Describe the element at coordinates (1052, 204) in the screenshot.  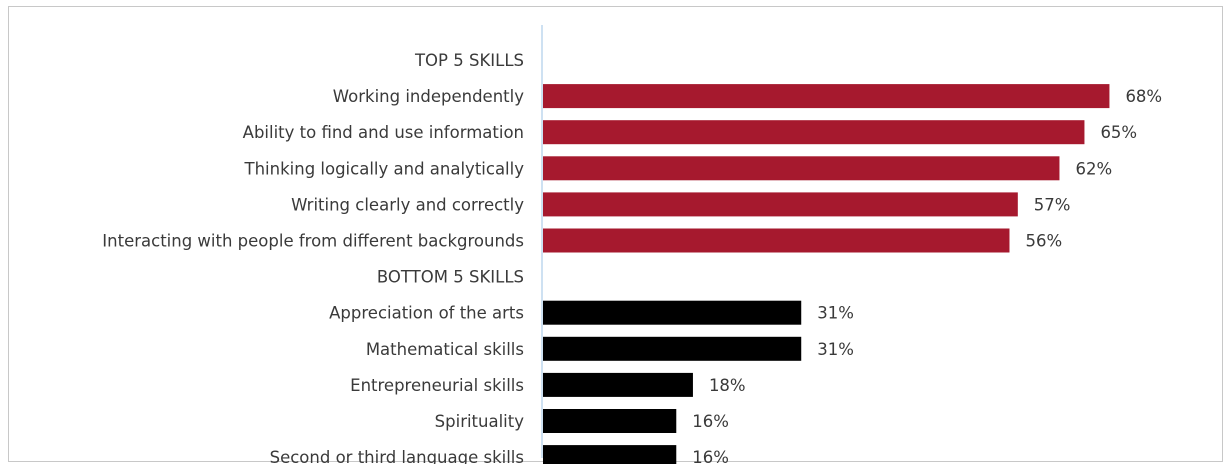
I see `data-label: 57%` at that location.